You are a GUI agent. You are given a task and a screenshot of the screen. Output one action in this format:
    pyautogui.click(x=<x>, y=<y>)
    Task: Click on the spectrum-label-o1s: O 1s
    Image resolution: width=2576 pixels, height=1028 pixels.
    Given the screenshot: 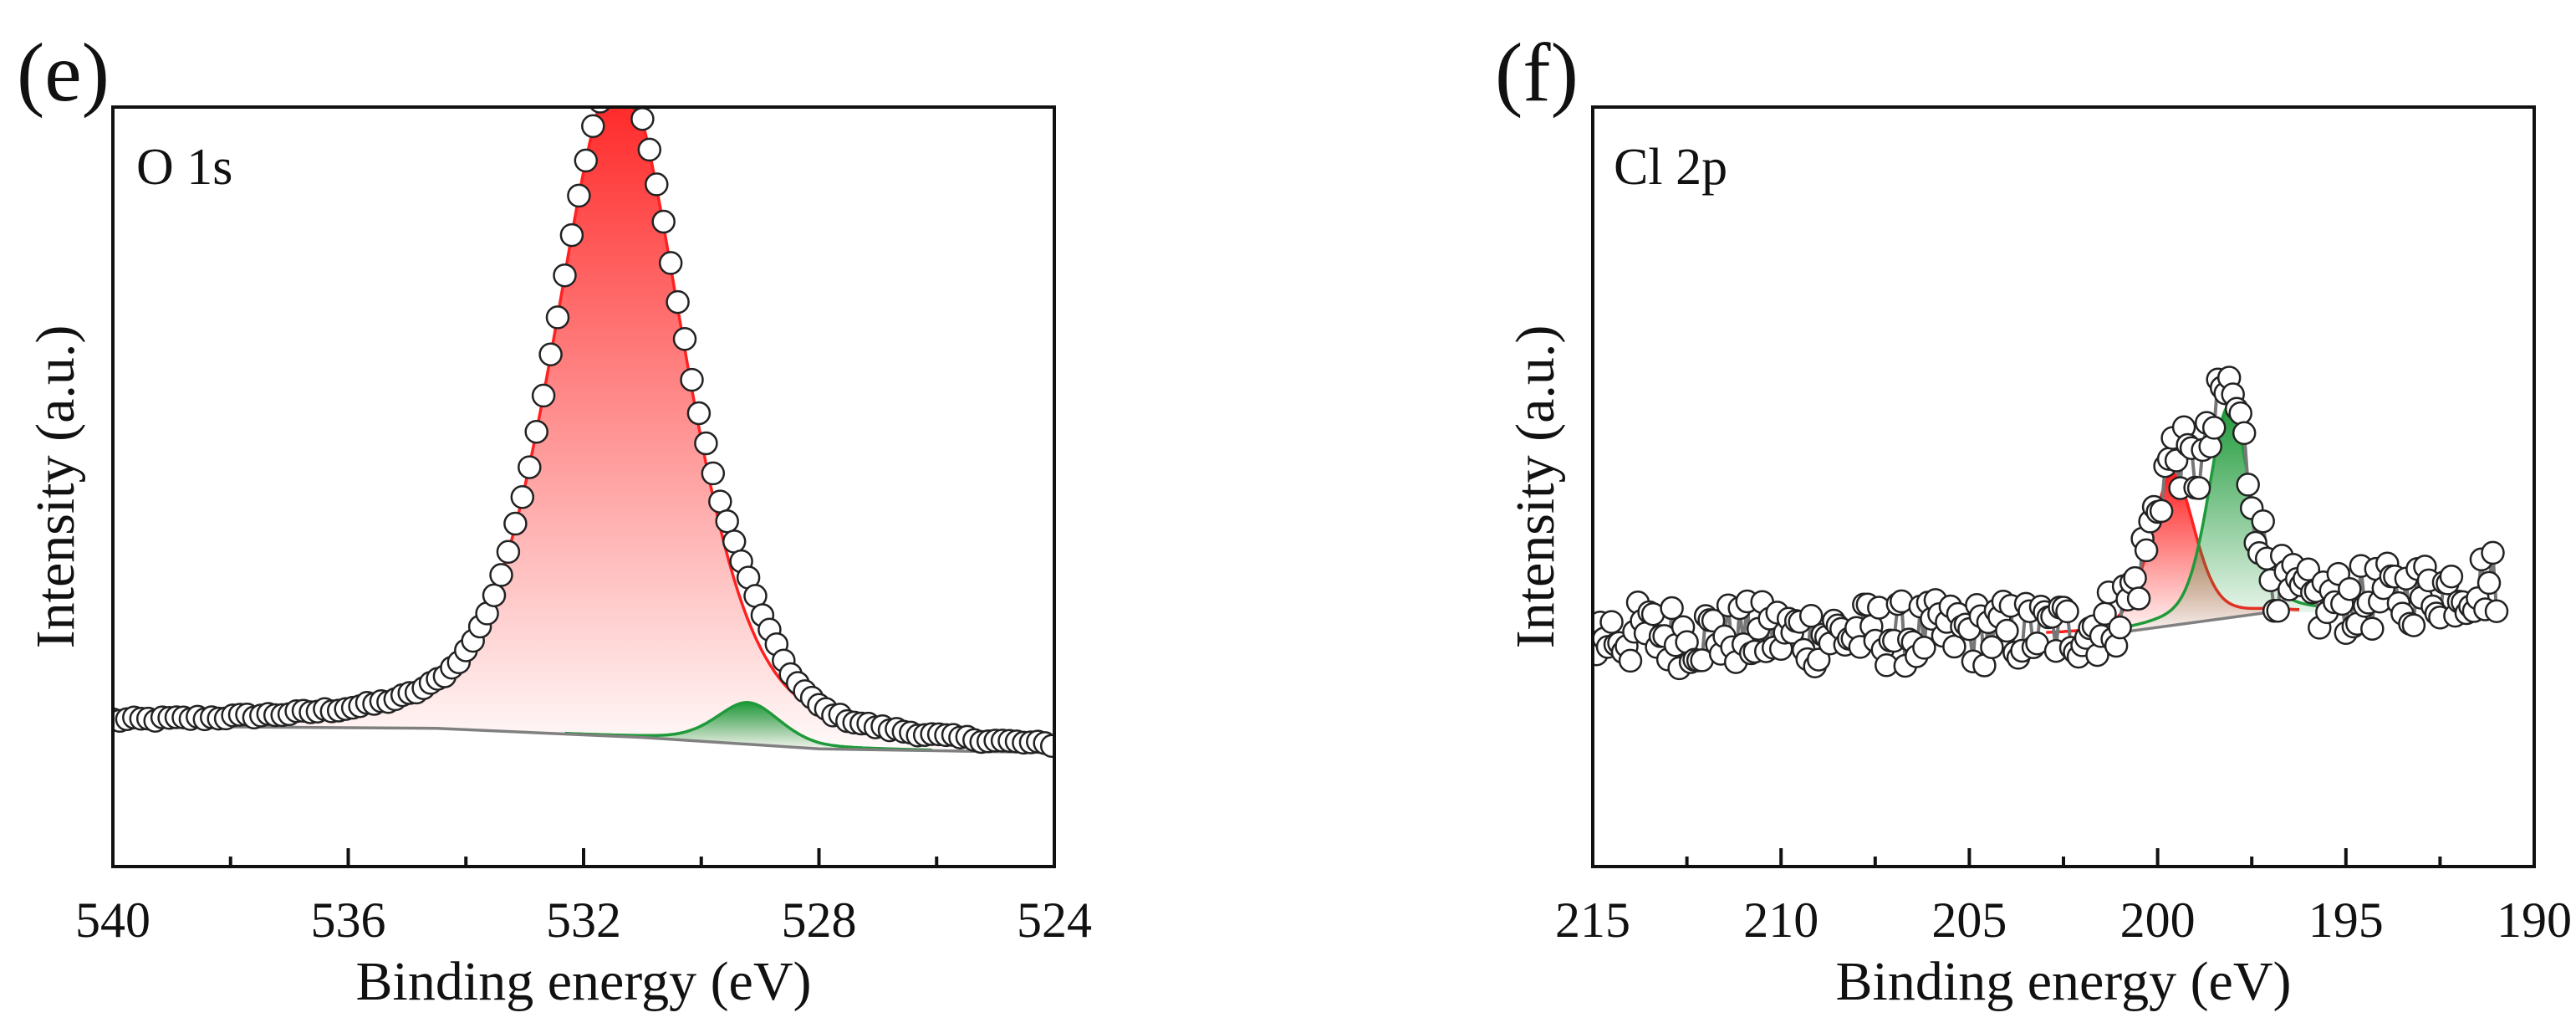 What is the action you would take?
    pyautogui.click(x=184, y=167)
    